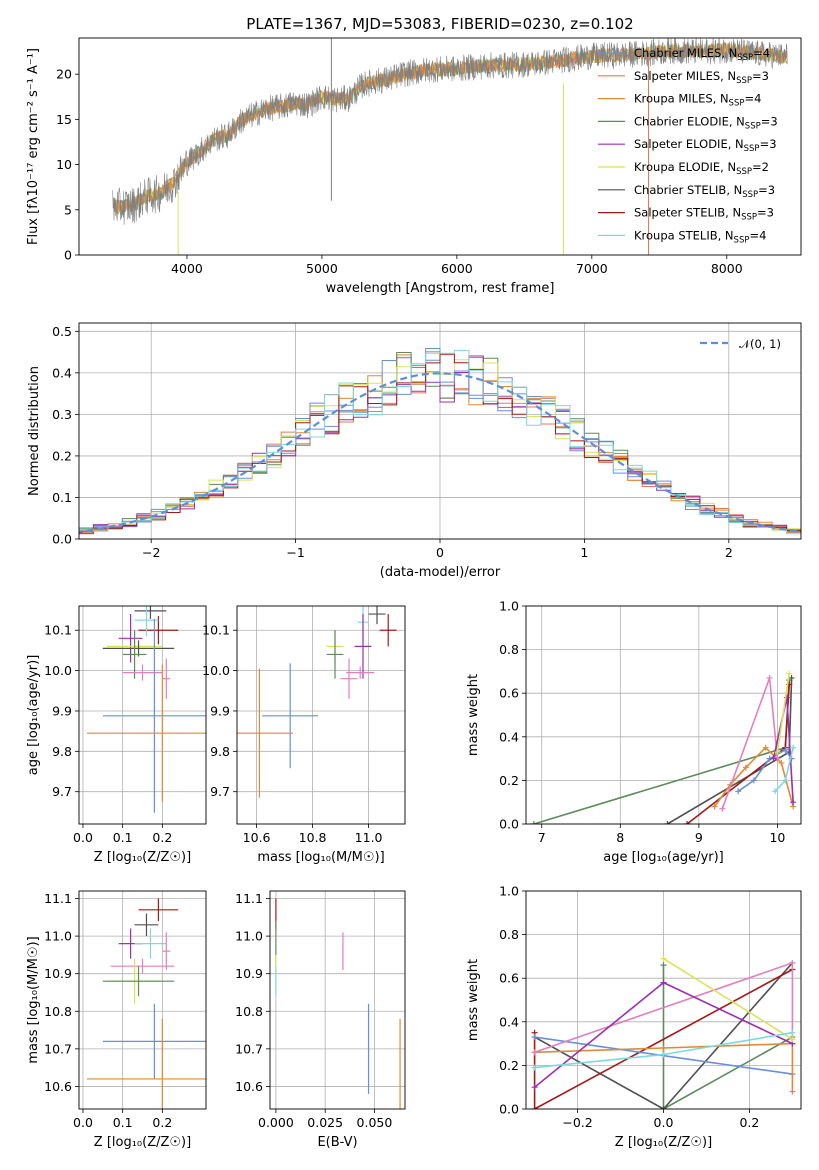  I want to click on tick-label-y: 11.1, so click(249, 898).